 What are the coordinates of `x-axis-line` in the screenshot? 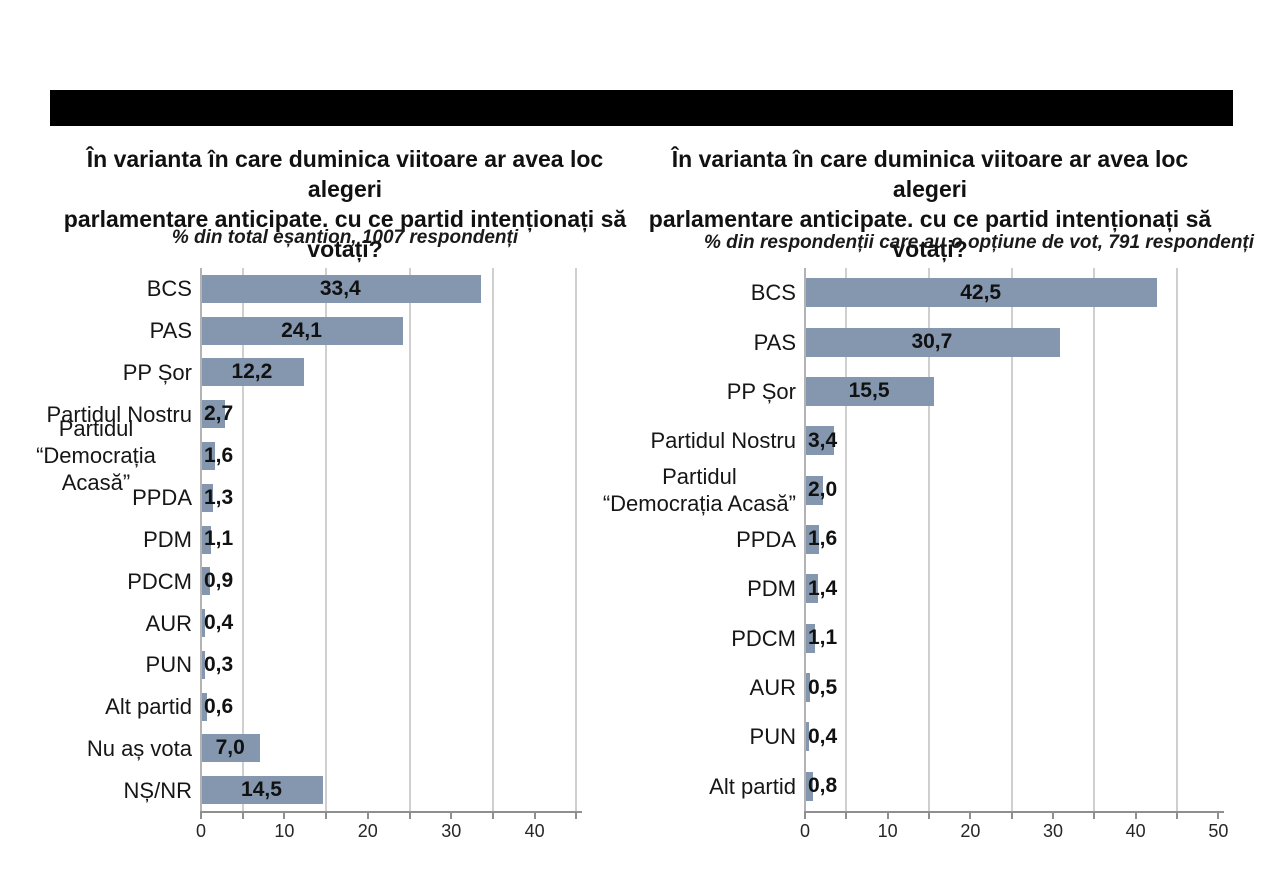 It's located at (391, 812).